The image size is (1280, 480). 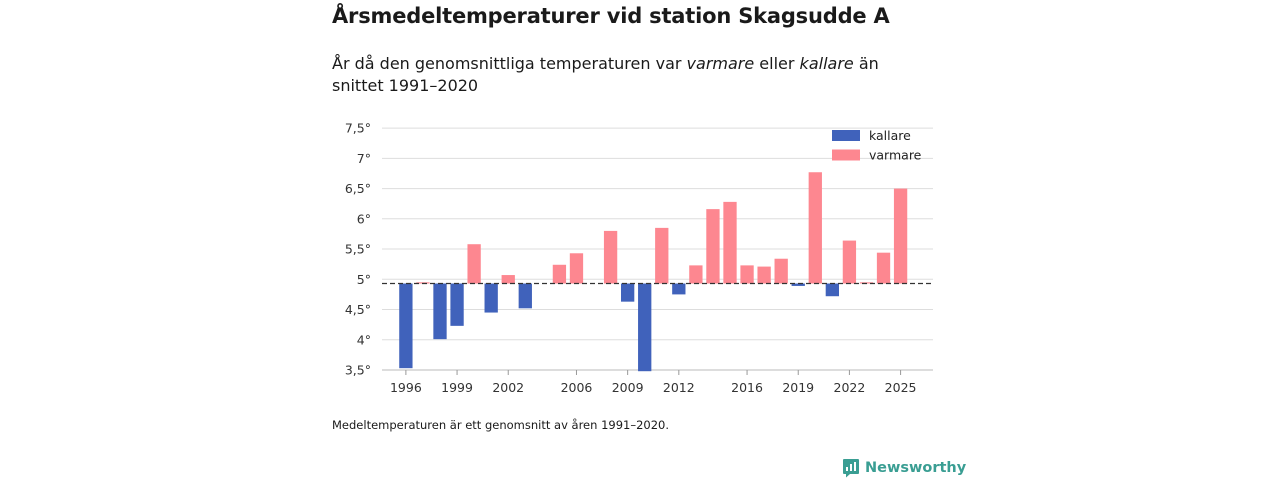 I want to click on x-tick-label: 2006, so click(x=577, y=387).